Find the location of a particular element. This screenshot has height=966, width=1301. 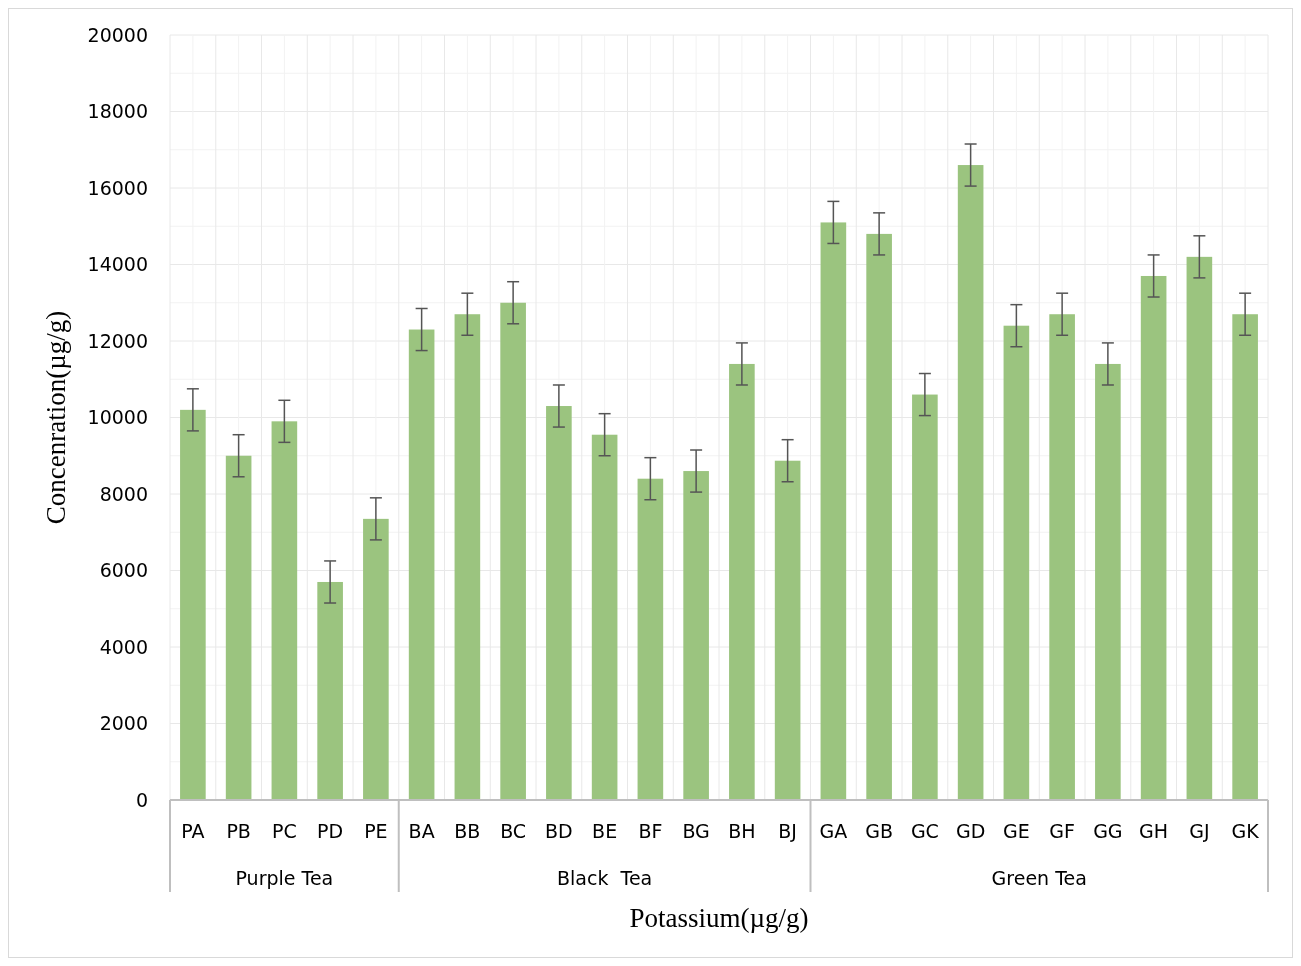

x-tick-label: BE is located at coordinates (605, 831).